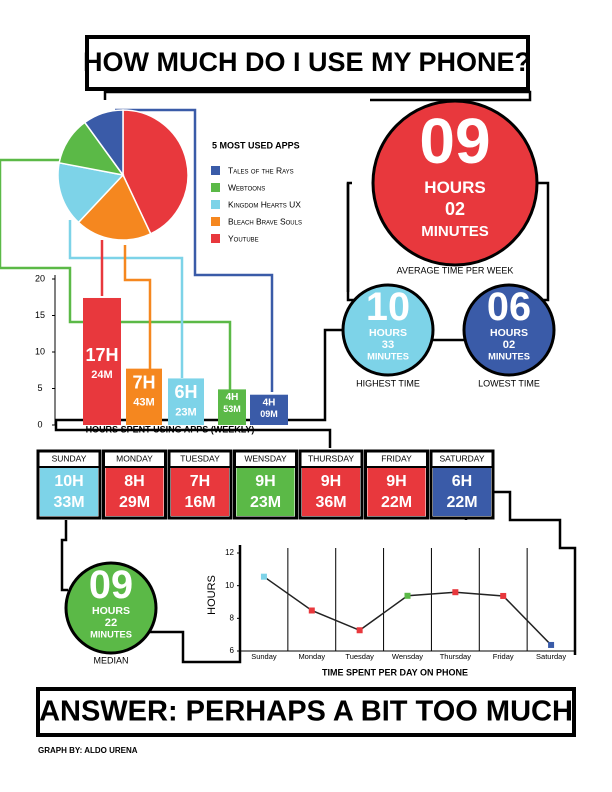 The height and width of the screenshot is (792, 612). Describe the element at coordinates (306, 712) in the screenshot. I see `answer: ANSWER: PERHAPS A BIT TOO MUCH` at that location.